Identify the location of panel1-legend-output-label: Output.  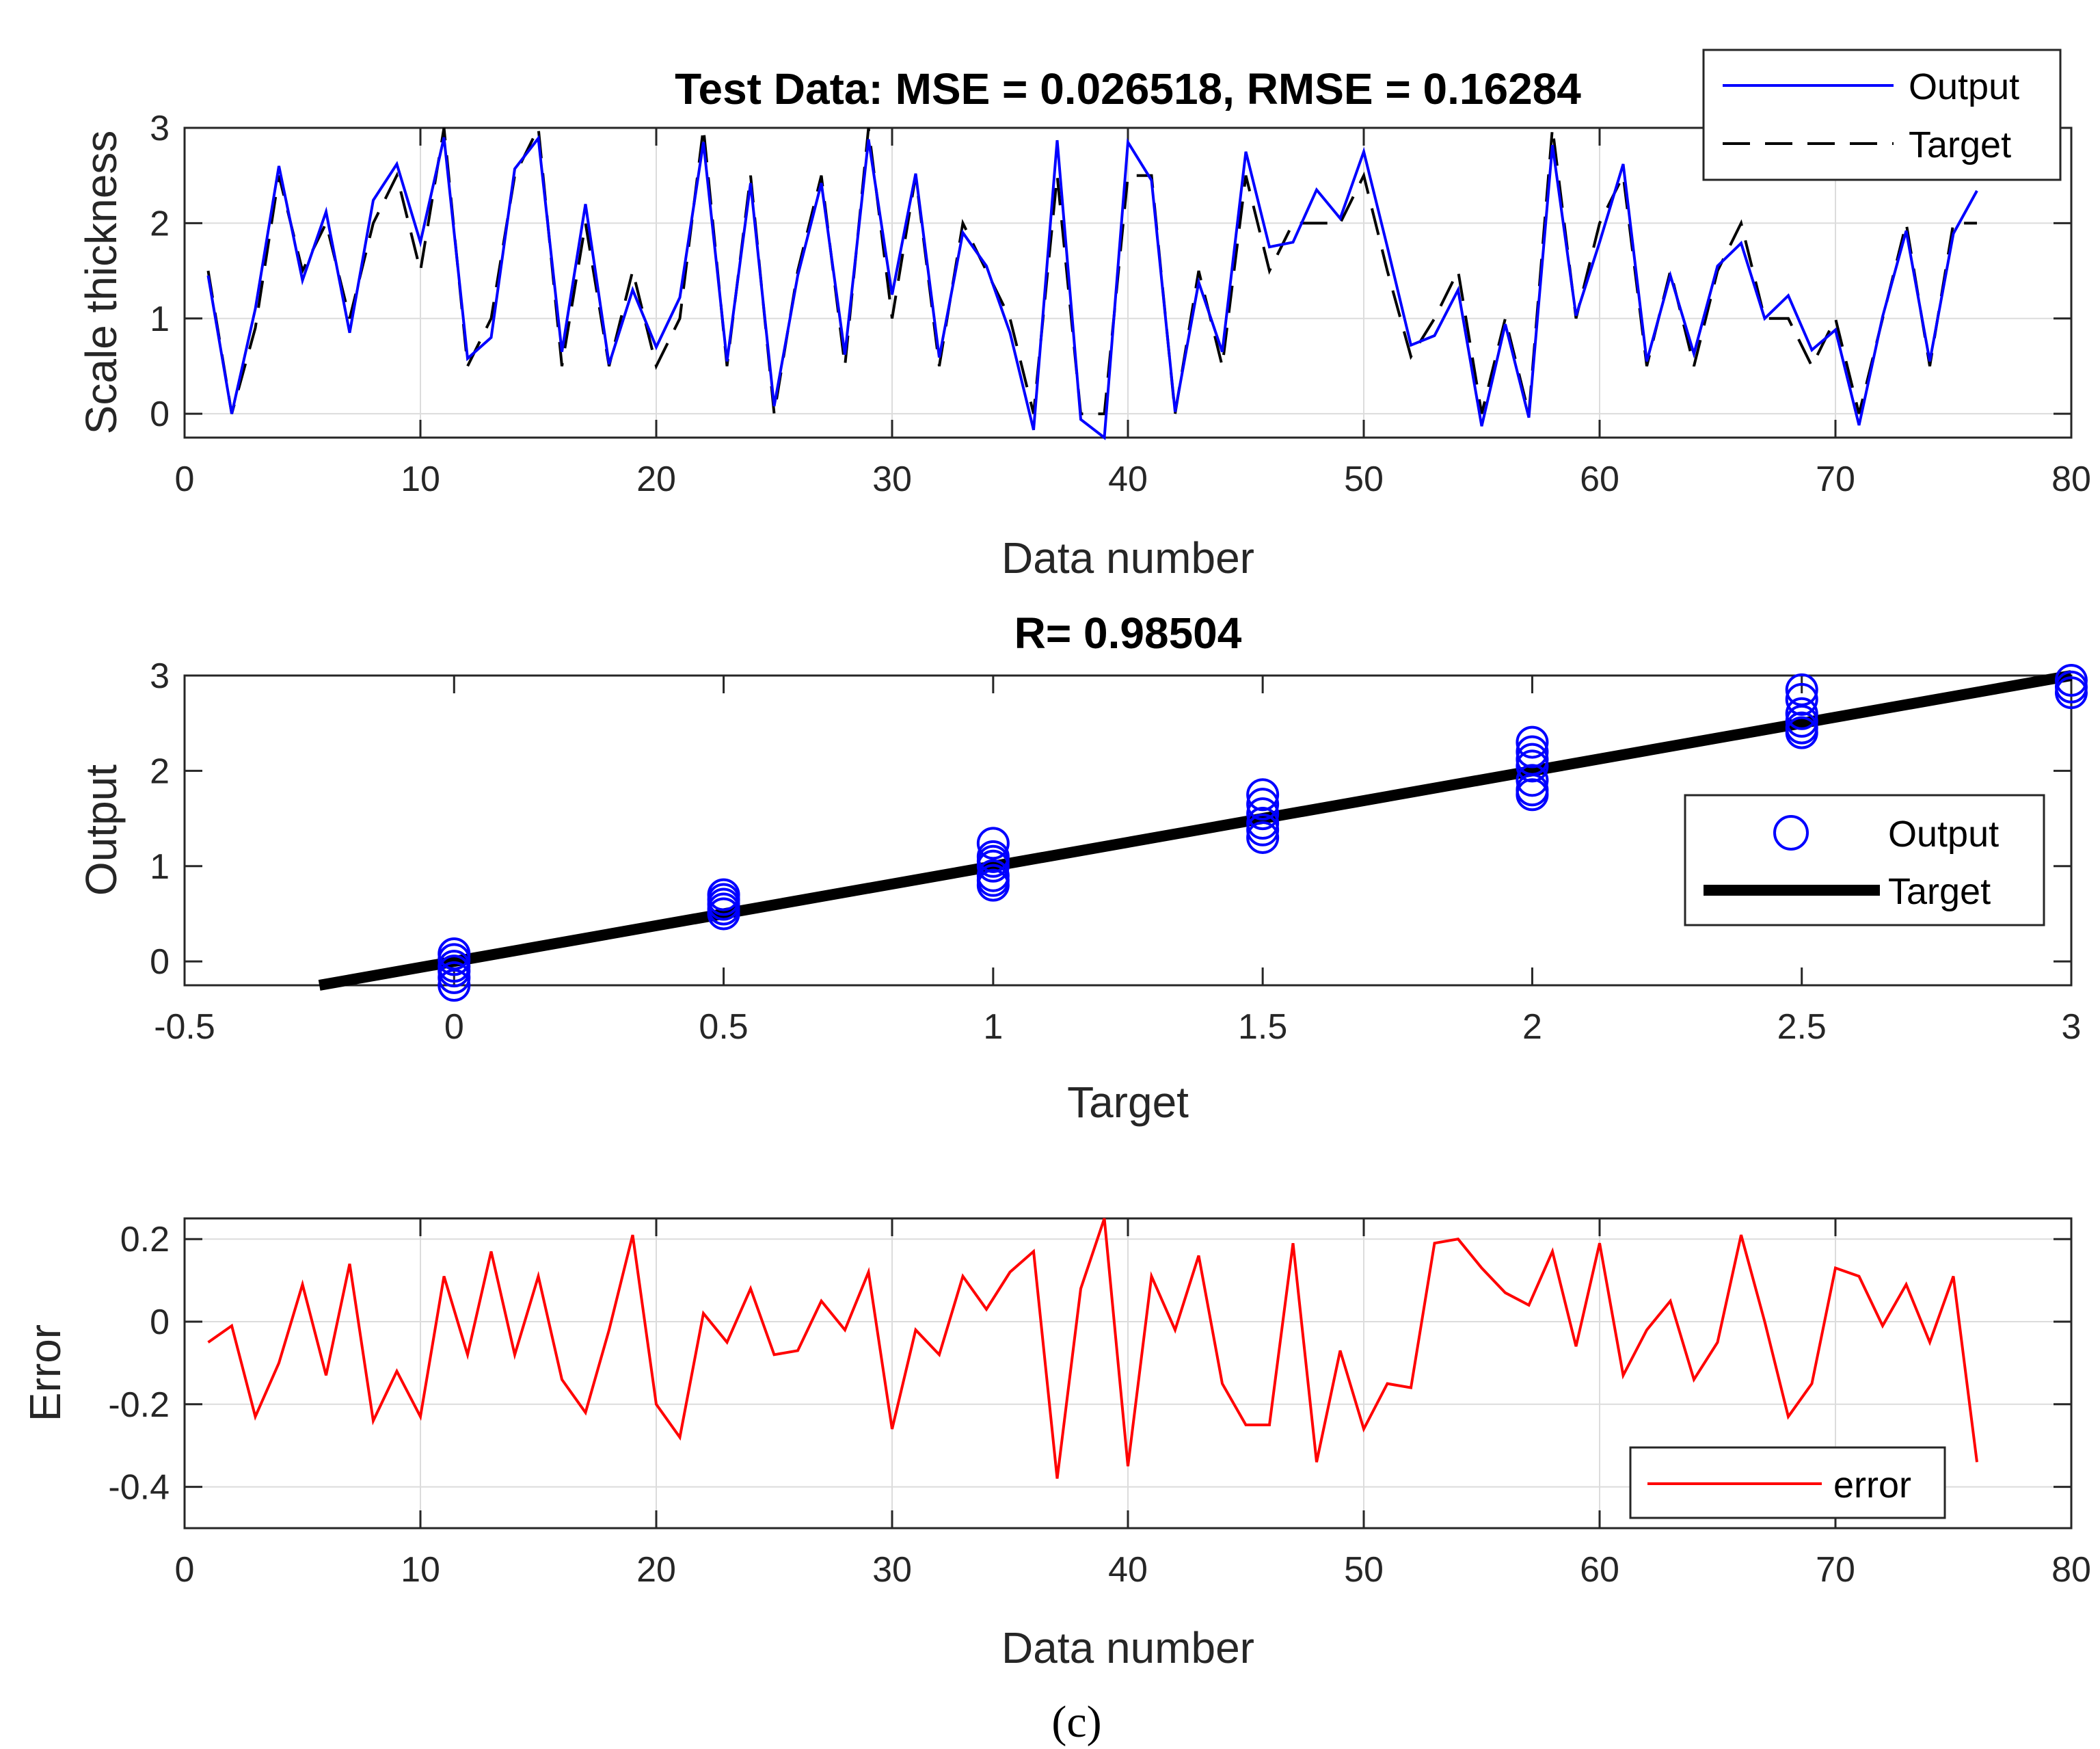
(1964, 86).